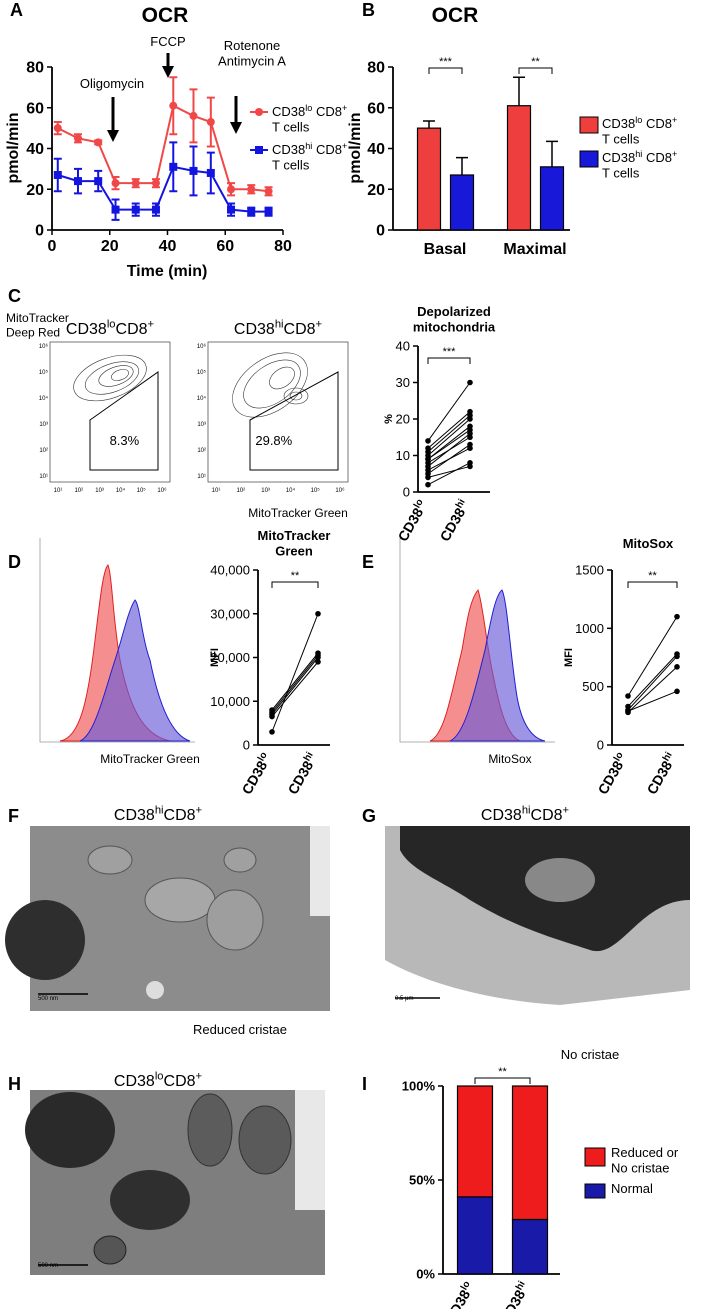 This screenshot has width=709, height=1309. Describe the element at coordinates (48, 999) in the screenshot. I see `scale-bar-label: 500 nm` at that location.